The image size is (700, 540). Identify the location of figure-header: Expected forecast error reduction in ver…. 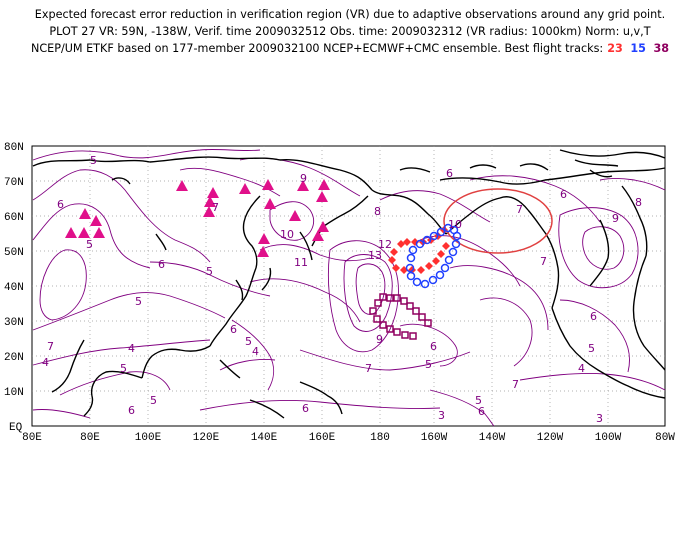
(350, 31).